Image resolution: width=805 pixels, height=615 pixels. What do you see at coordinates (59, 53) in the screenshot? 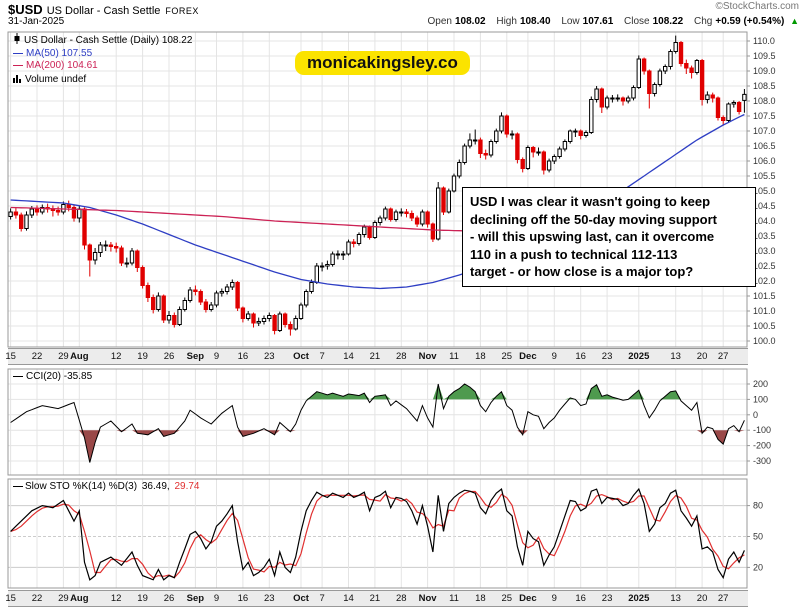
I see `ma50-legend: MA(50) 107.55` at bounding box center [59, 53].